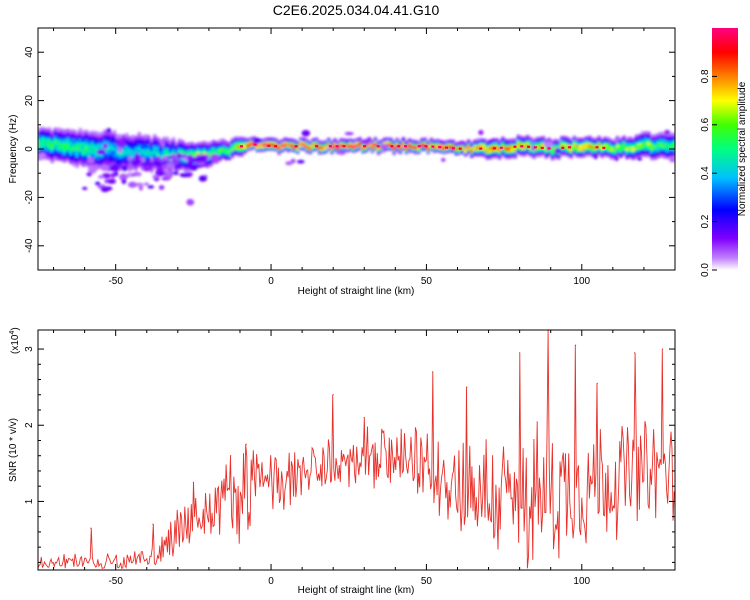 Image resolution: width=750 pixels, height=600 pixels. Describe the element at coordinates (101, 152) in the screenshot. I see `heatmap-blob` at that location.